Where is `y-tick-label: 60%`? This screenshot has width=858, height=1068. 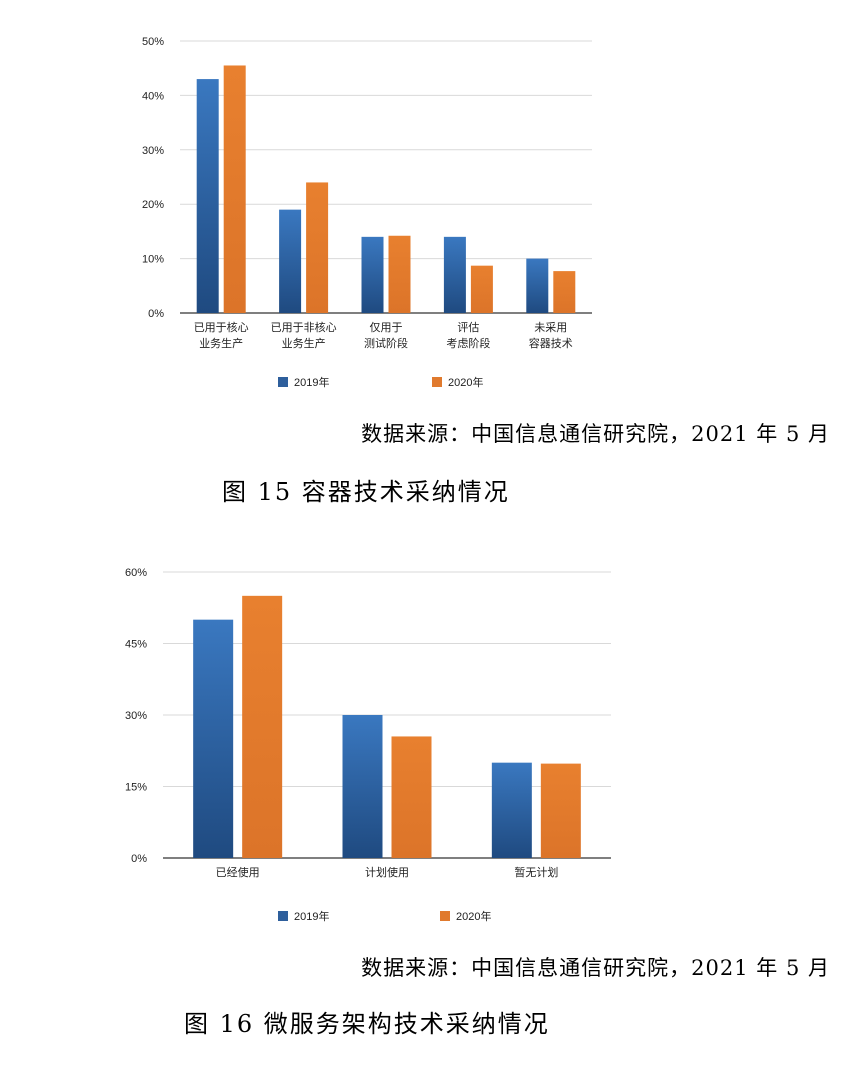
y-tick-label: 60% is located at coordinates (136, 573).